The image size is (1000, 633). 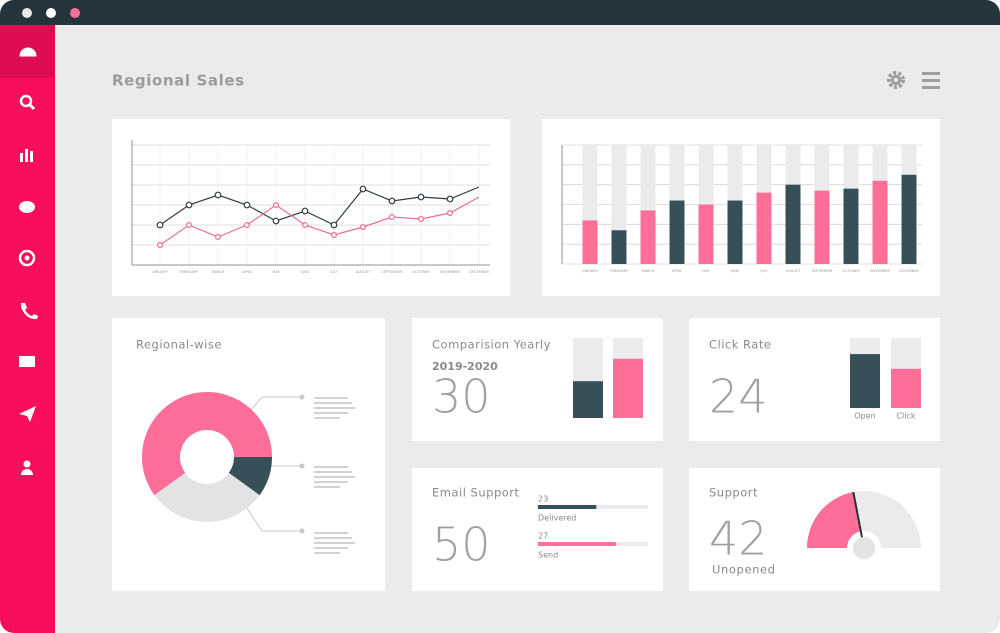 I want to click on big-number: 42, so click(x=738, y=539).